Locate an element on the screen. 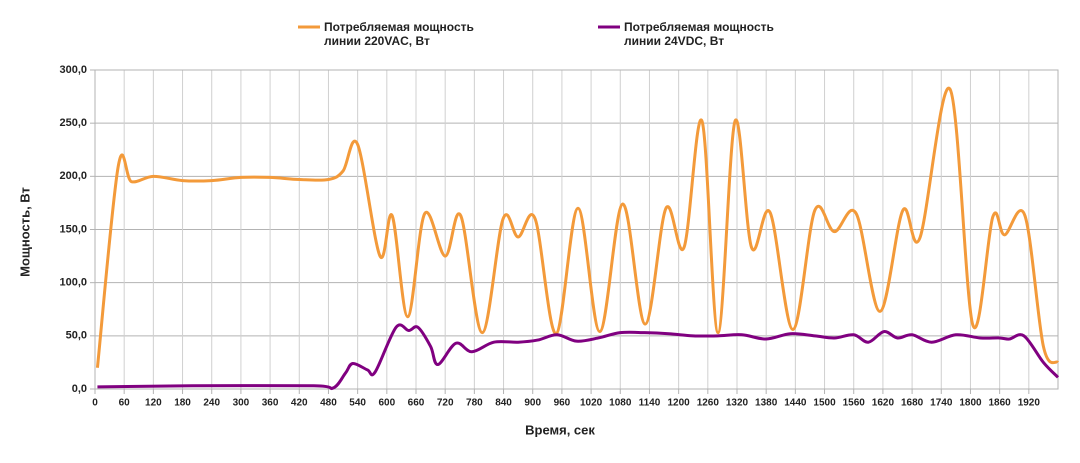 The image size is (1080, 463). y-tick-label: 200,0 is located at coordinates (73, 176).